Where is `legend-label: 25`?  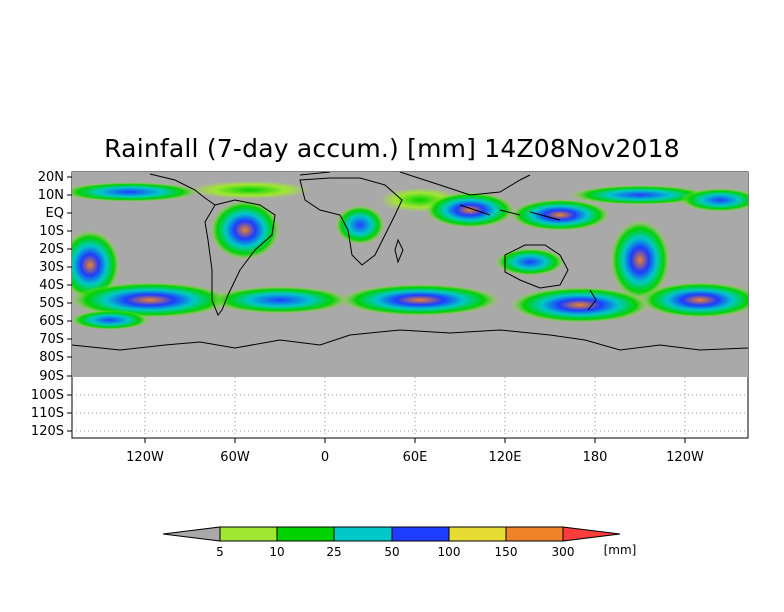 legend-label: 25 is located at coordinates (333, 552).